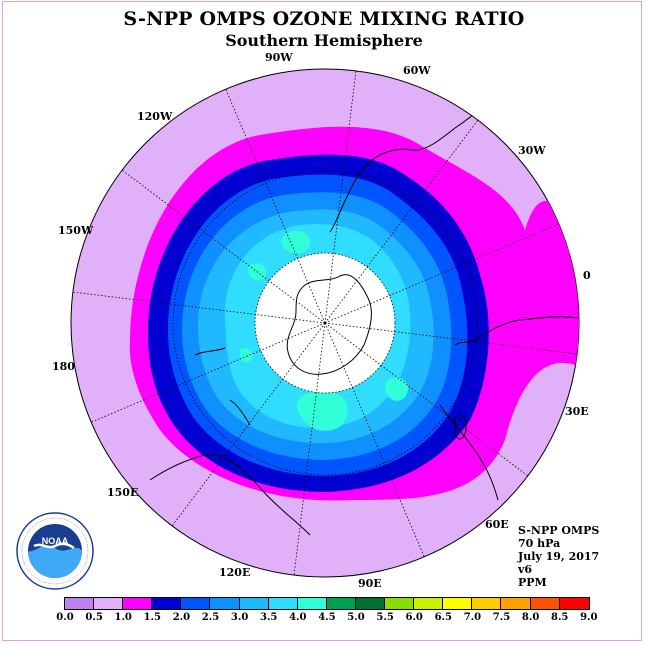 This screenshot has width=648, height=648. What do you see at coordinates (370, 583) in the screenshot?
I see `lon-label-90e: 90E` at bounding box center [370, 583].